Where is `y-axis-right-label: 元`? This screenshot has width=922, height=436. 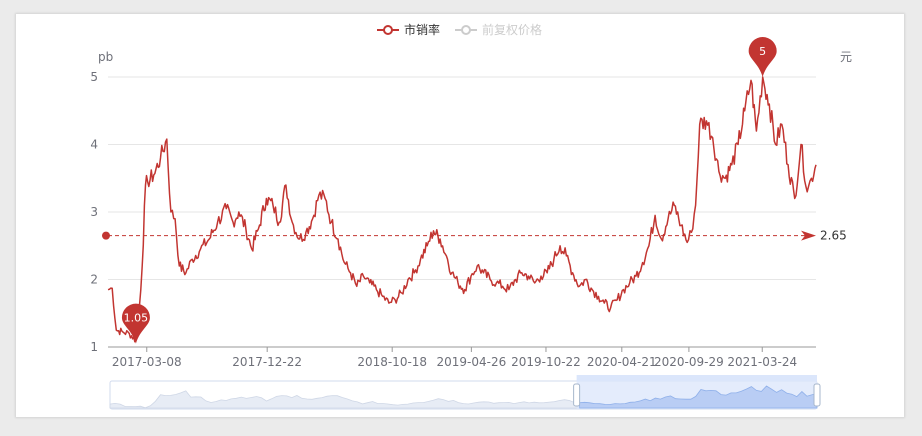
y-axis-right-label: 元 is located at coordinates (846, 57).